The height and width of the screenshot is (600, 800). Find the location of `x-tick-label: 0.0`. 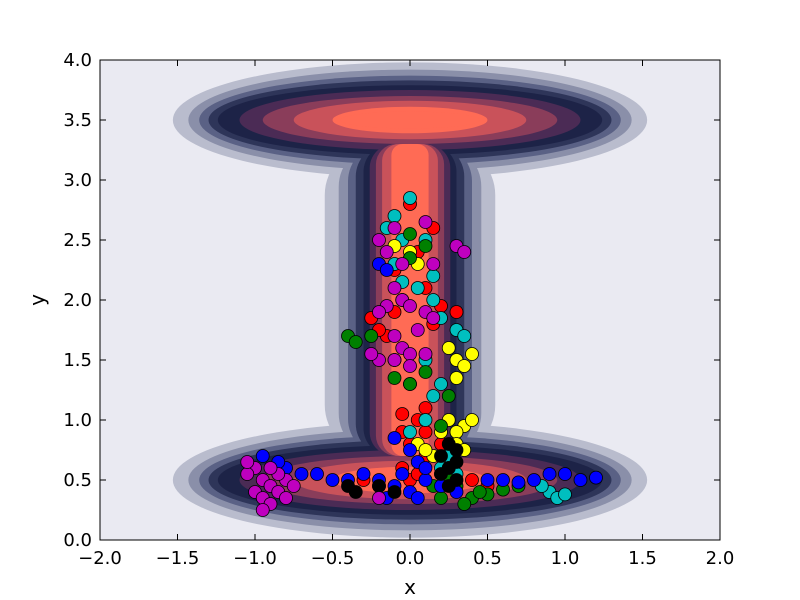

x-tick-label: 0.0 is located at coordinates (410, 558).